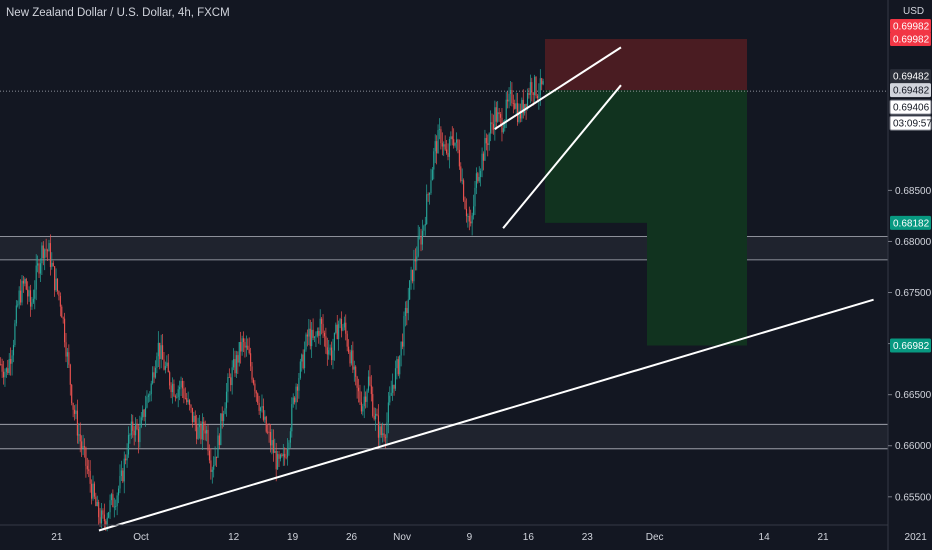 This screenshot has width=932, height=550. Describe the element at coordinates (463, 533) in the screenshot. I see `time-axis: 21 Oct 12 19 26 Nov 9 16 23 Dec 14 21 2021` at that location.